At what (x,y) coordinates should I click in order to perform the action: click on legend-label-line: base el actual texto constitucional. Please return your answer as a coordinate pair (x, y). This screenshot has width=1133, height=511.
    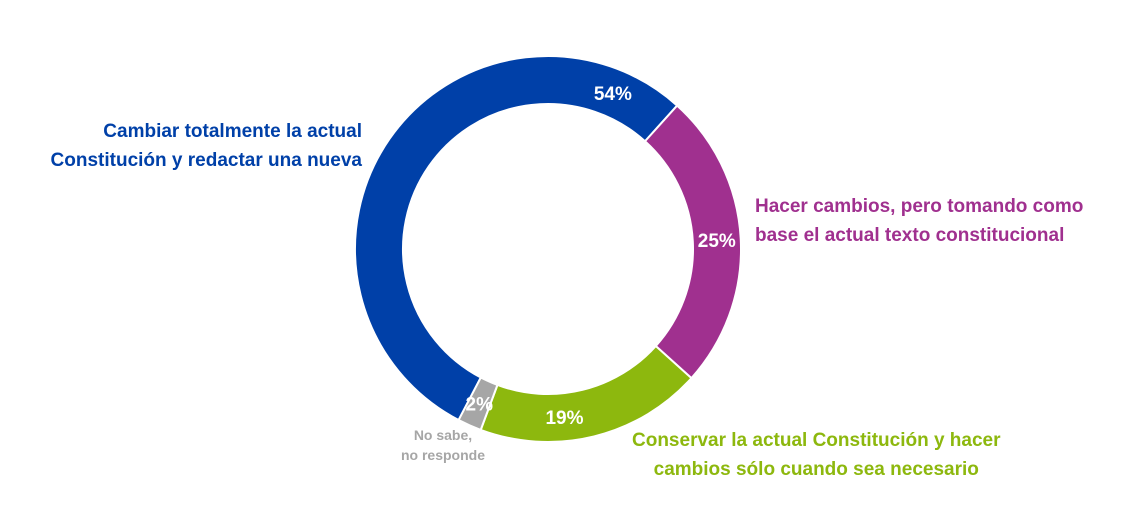
    Looking at the image, I should click on (910, 235).